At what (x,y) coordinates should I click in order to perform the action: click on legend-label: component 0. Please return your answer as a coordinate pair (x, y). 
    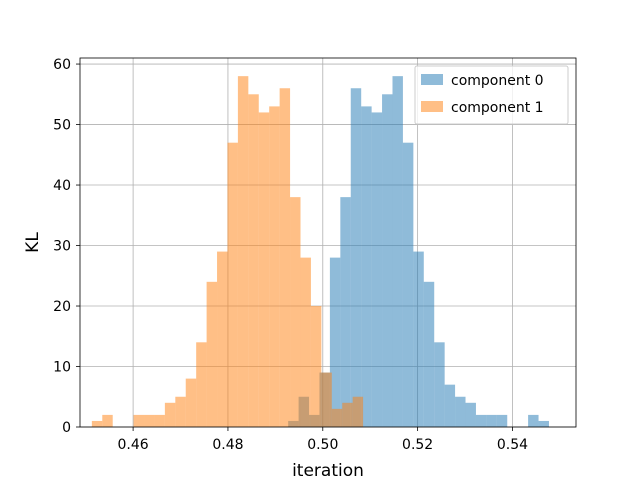
    Looking at the image, I should click on (497, 81).